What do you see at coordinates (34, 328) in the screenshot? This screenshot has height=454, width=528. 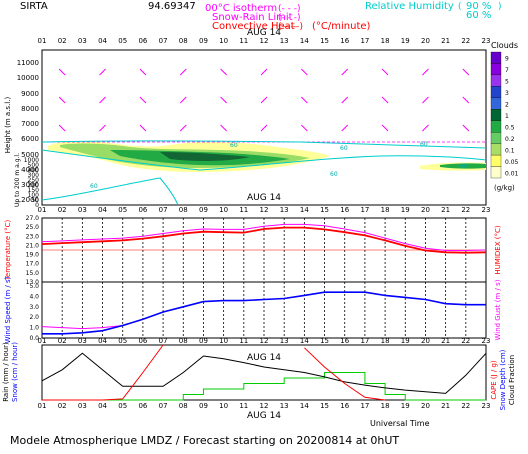 I see `wind-ytick-1.0: 1.0` at bounding box center [34, 328].